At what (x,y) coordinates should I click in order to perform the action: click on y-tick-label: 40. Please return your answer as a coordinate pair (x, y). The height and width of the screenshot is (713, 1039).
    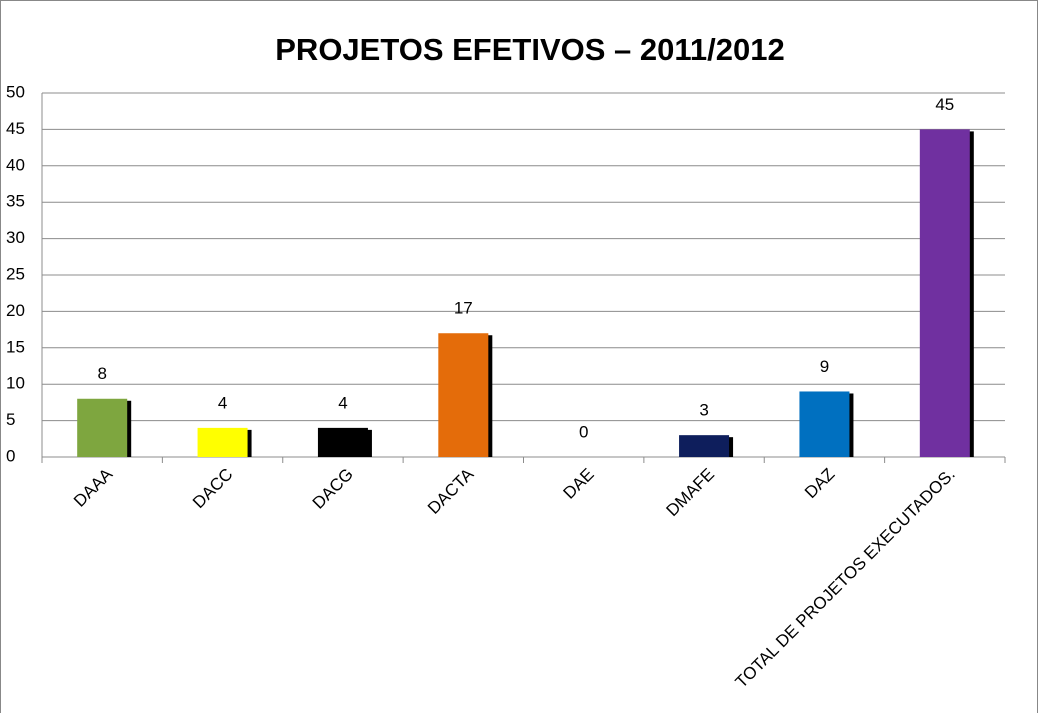
    Looking at the image, I should click on (15, 164).